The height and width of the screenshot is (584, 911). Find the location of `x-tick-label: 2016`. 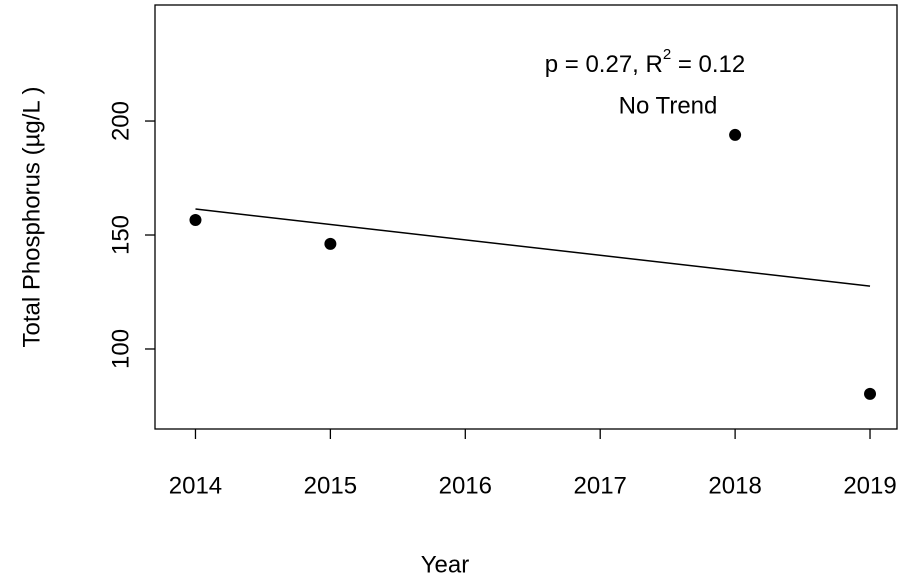

x-tick-label: 2016 is located at coordinates (465, 485).